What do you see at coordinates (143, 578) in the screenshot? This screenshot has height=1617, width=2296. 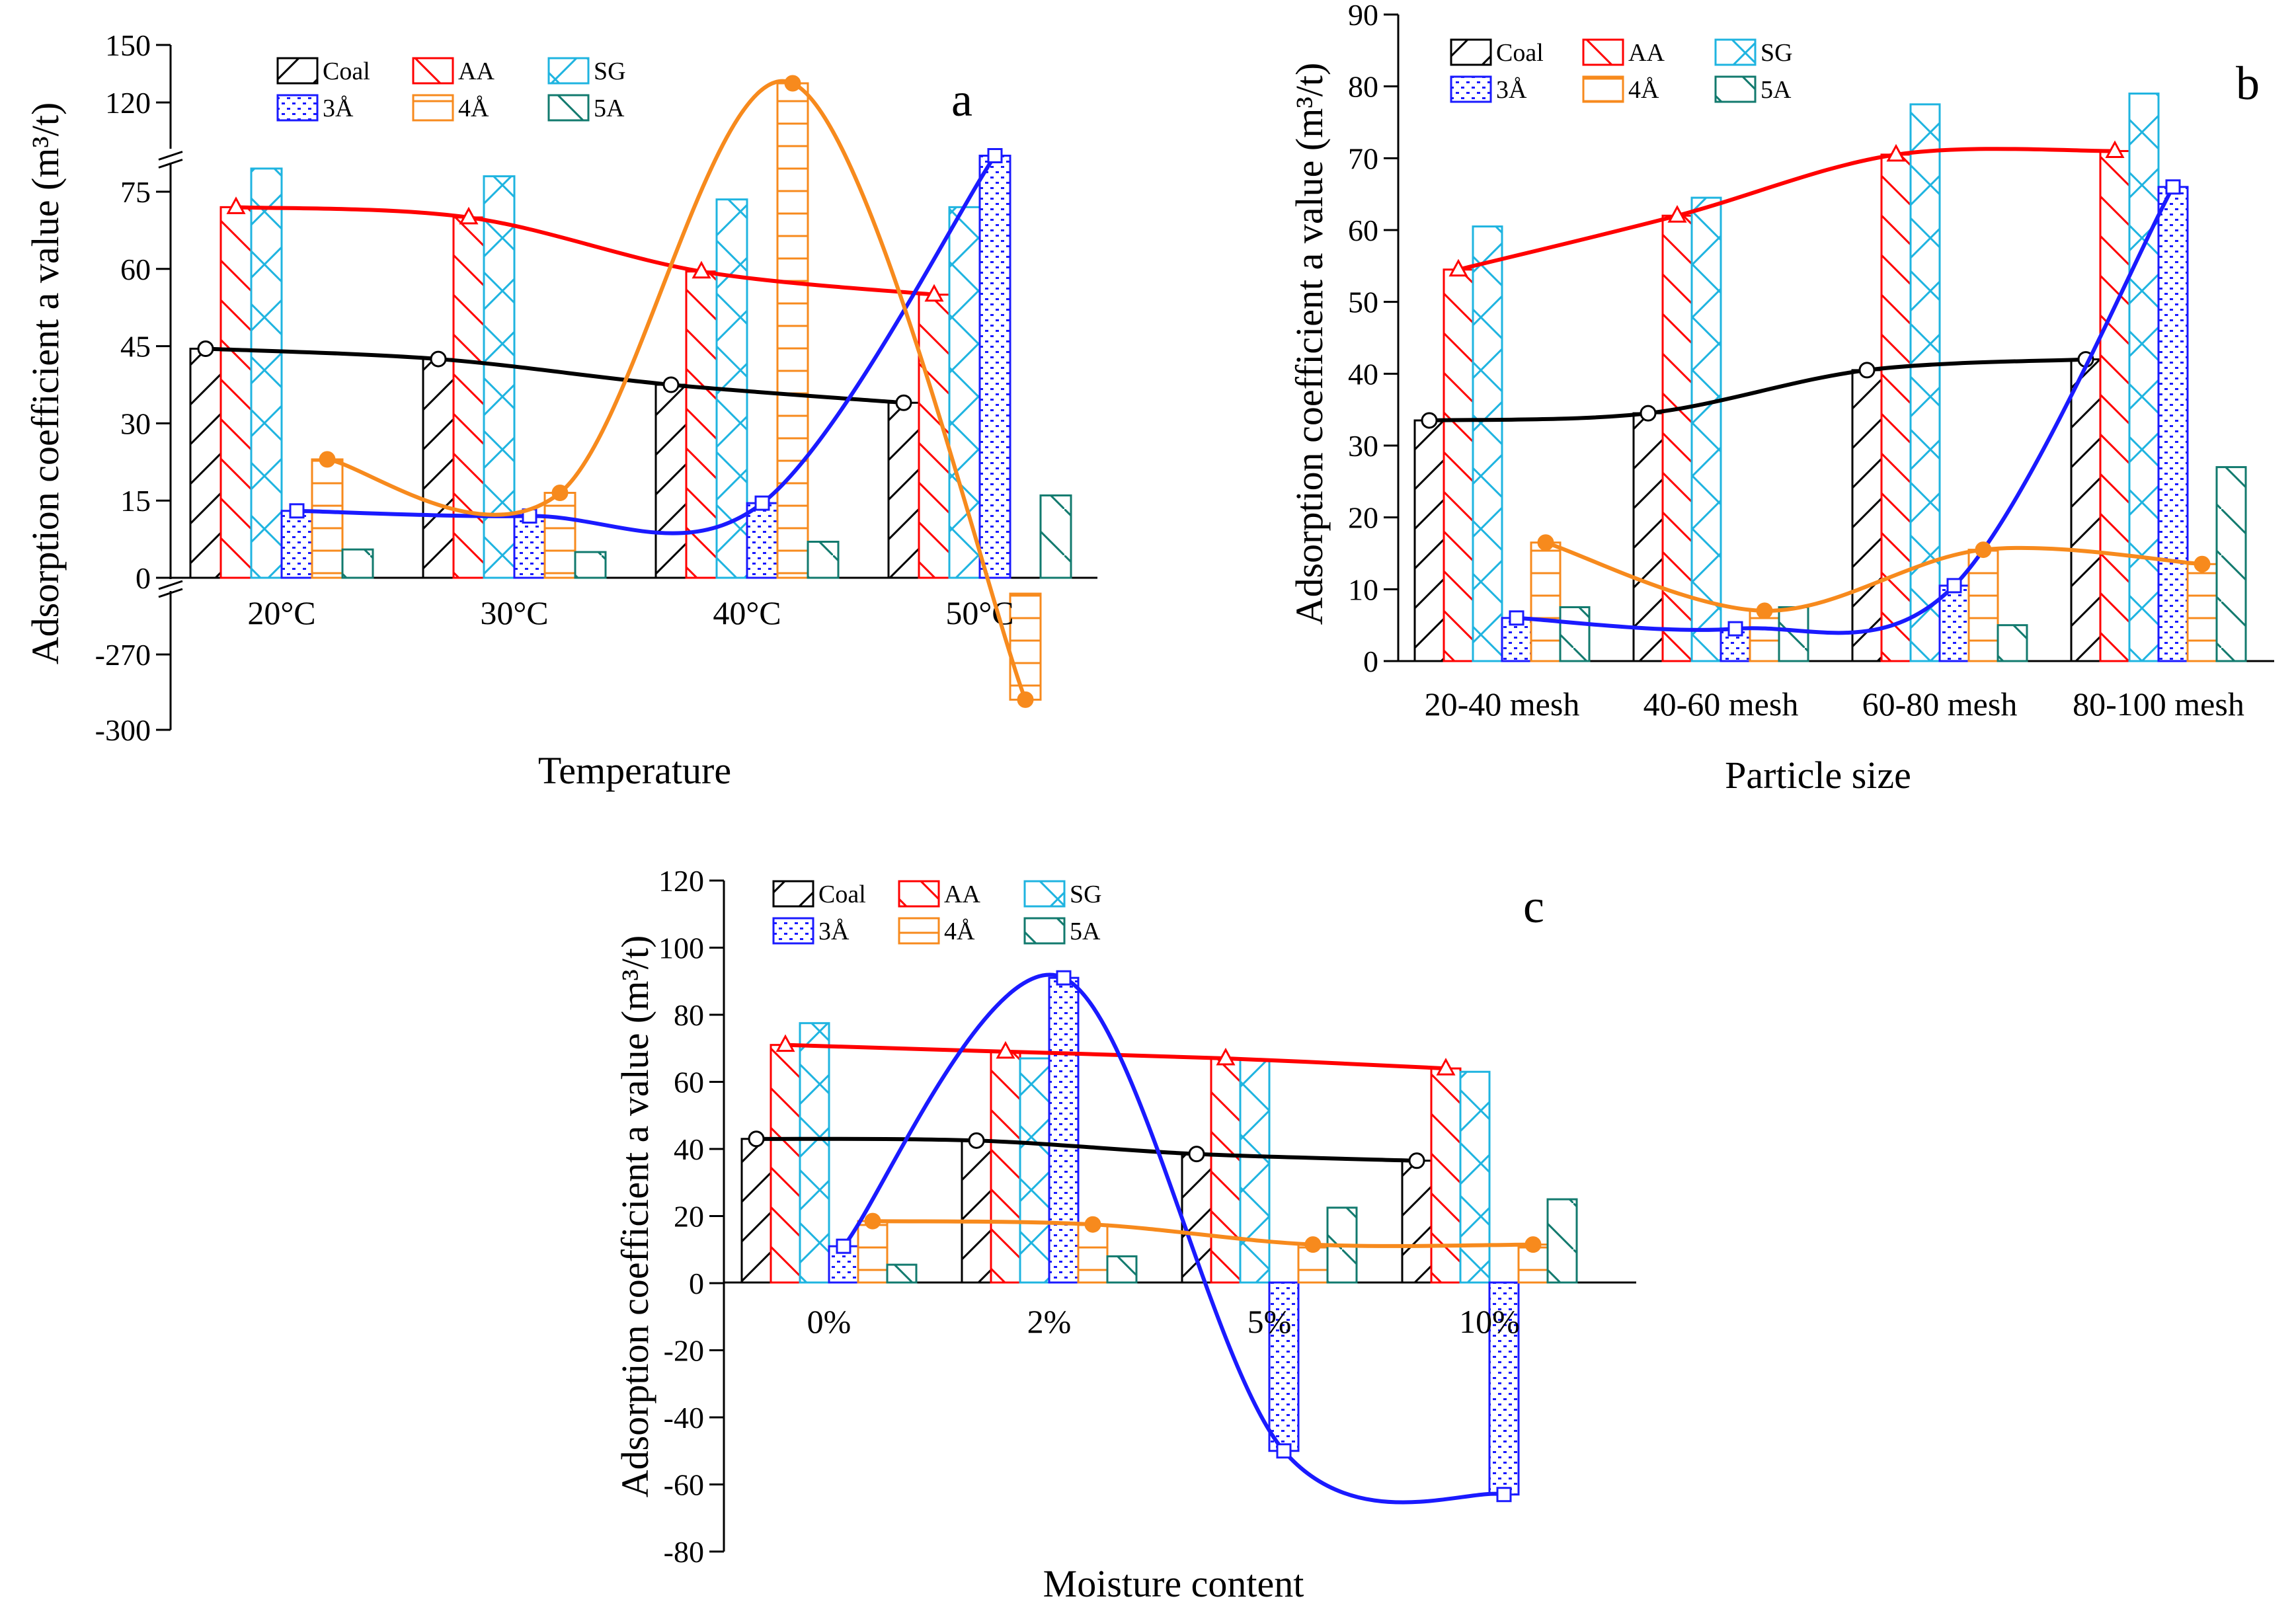 I see `y-tick-label: 0` at bounding box center [143, 578].